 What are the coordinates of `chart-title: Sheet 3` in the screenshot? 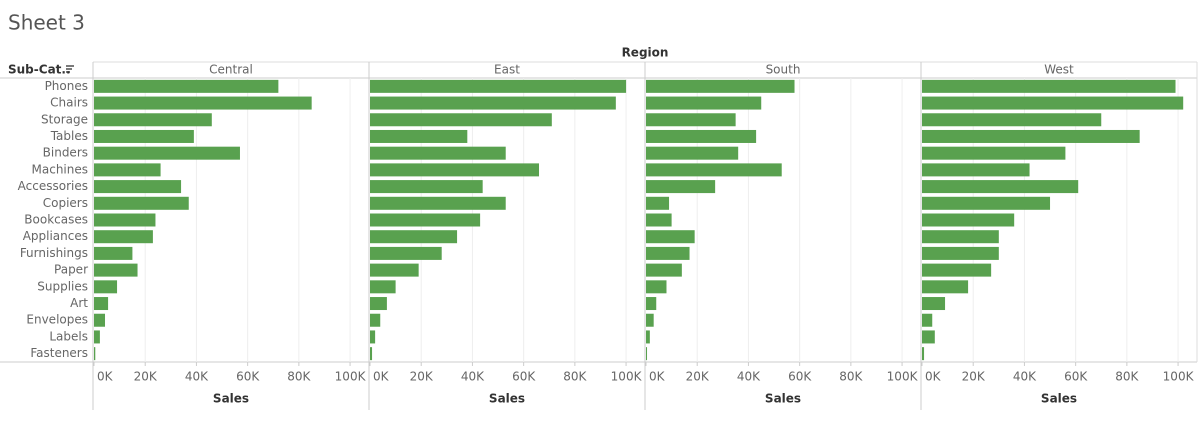 It's located at (46, 23).